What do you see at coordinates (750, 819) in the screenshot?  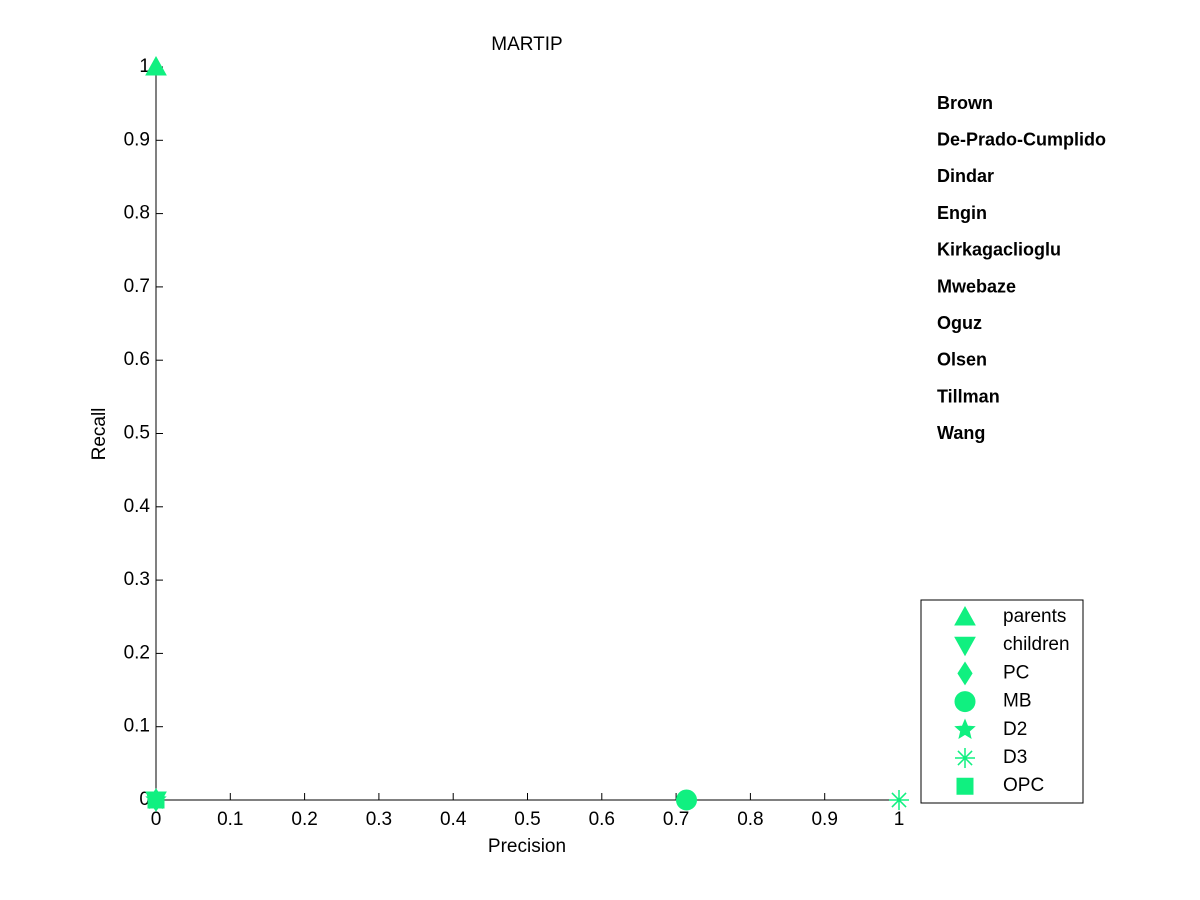 I see `x-tick-label: 0.8` at bounding box center [750, 819].